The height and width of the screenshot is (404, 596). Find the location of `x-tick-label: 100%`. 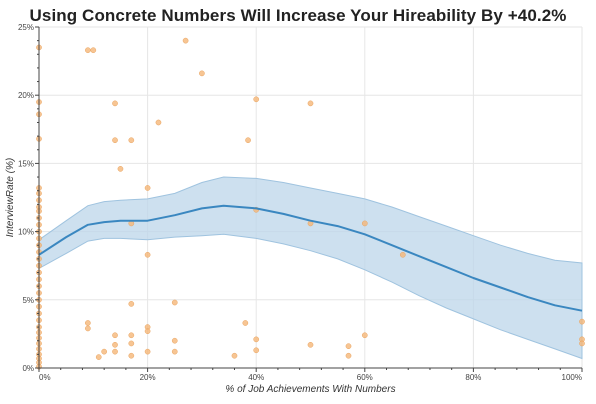

x-tick-label: 100% is located at coordinates (572, 377).